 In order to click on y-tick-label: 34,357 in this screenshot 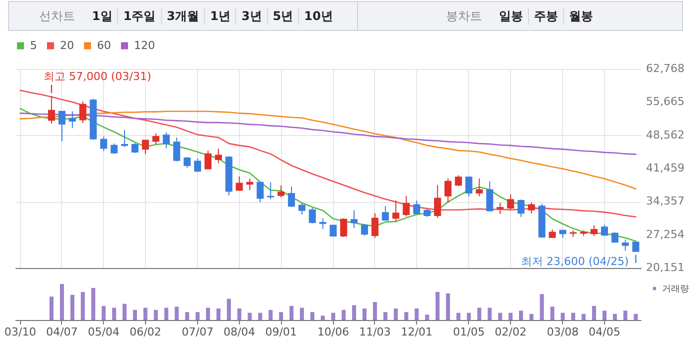, I will do `click(665, 201)`.